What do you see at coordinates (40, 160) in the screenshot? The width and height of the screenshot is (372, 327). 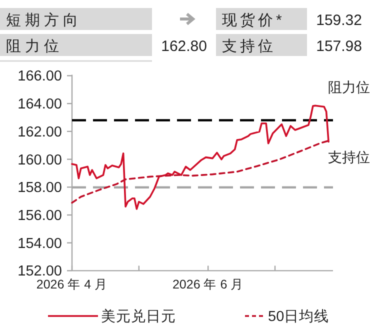 I see `y-tick-label: 160.00` at bounding box center [40, 160].